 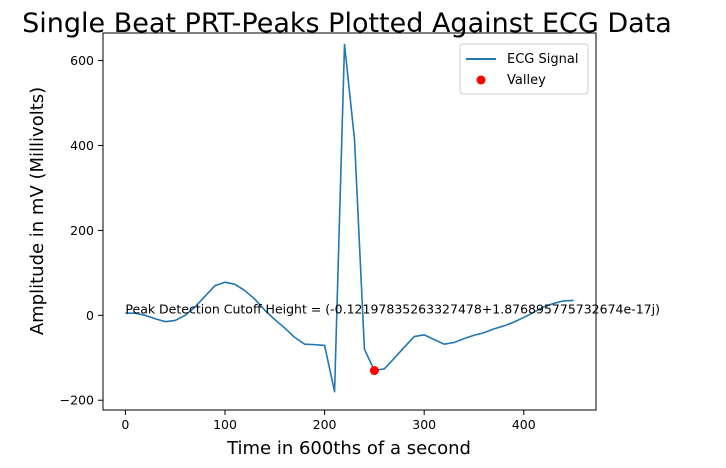 What do you see at coordinates (125, 424) in the screenshot?
I see `x-tick-label: 0` at bounding box center [125, 424].